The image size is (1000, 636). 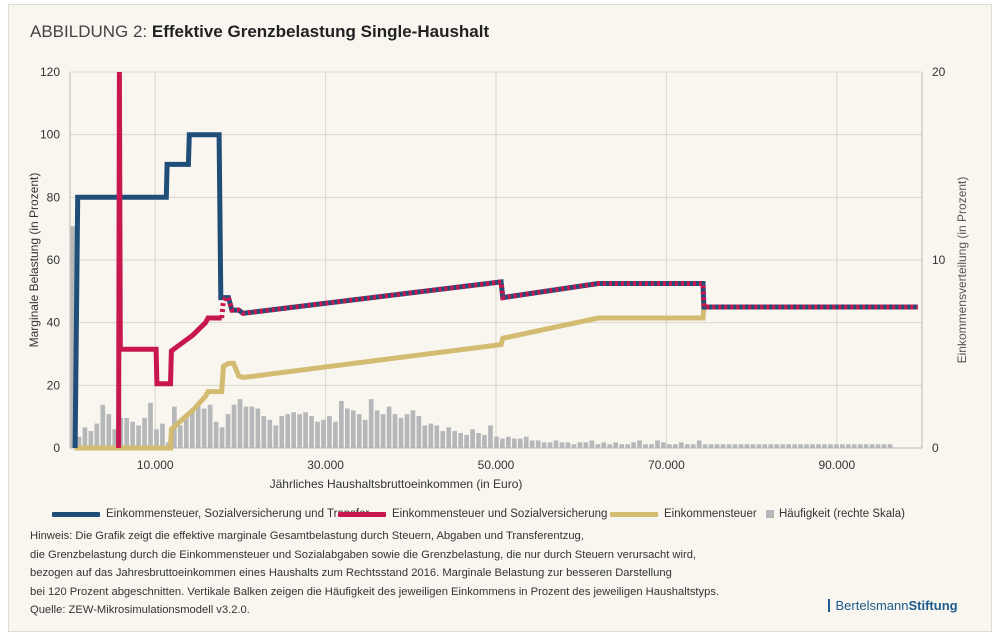 I want to click on x-tick-label: 50.000, so click(x=496, y=465).